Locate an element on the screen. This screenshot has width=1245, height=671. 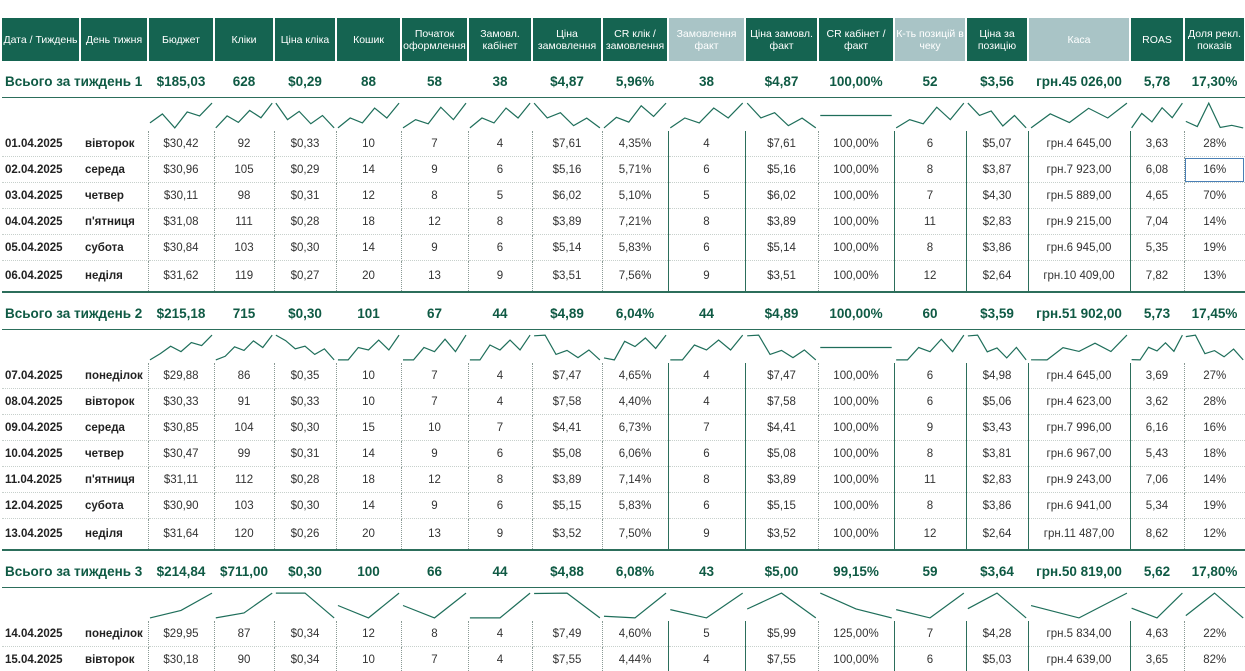
data-cell: грн.9 215,00 is located at coordinates (1079, 221).